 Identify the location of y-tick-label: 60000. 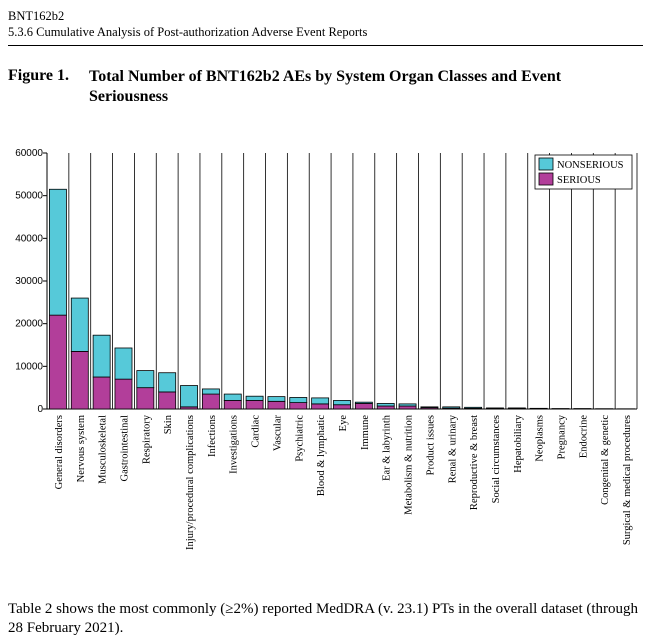
(29, 153).